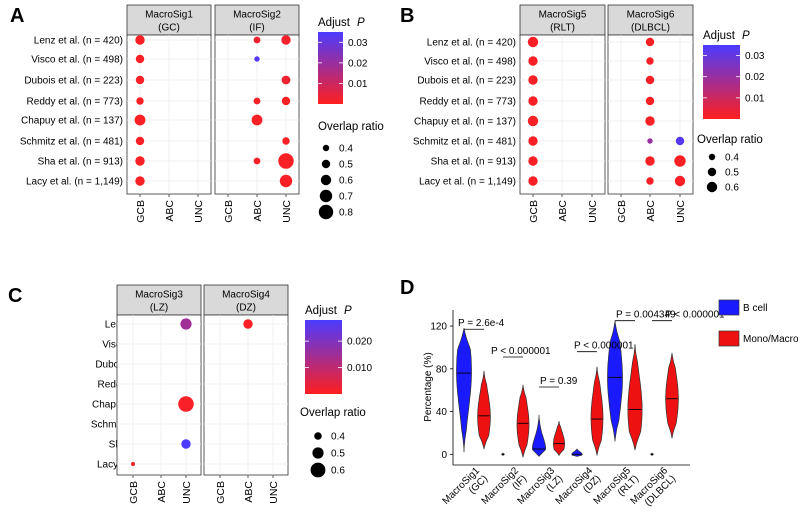  Describe the element at coordinates (346, 213) in the screenshot. I see `size-legend-label: 0.8` at that location.